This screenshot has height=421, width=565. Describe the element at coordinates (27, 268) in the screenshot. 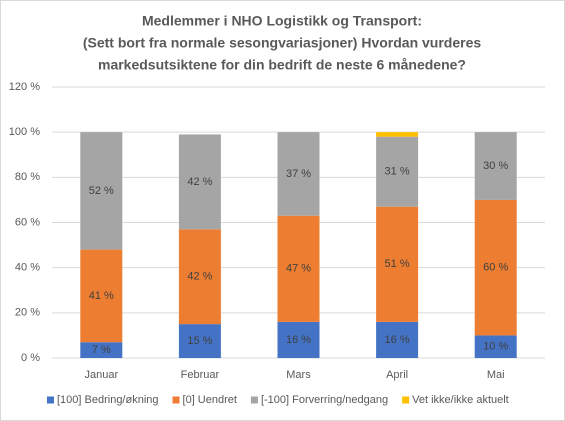

I see `y-tick-label: 40 %` at that location.